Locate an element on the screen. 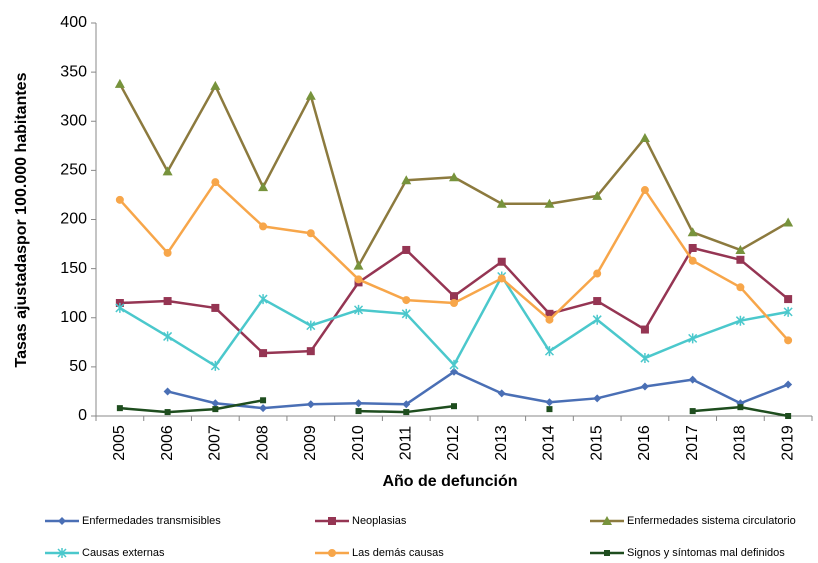 The image size is (818, 563). x-tick-label: 2007 is located at coordinates (215, 443).